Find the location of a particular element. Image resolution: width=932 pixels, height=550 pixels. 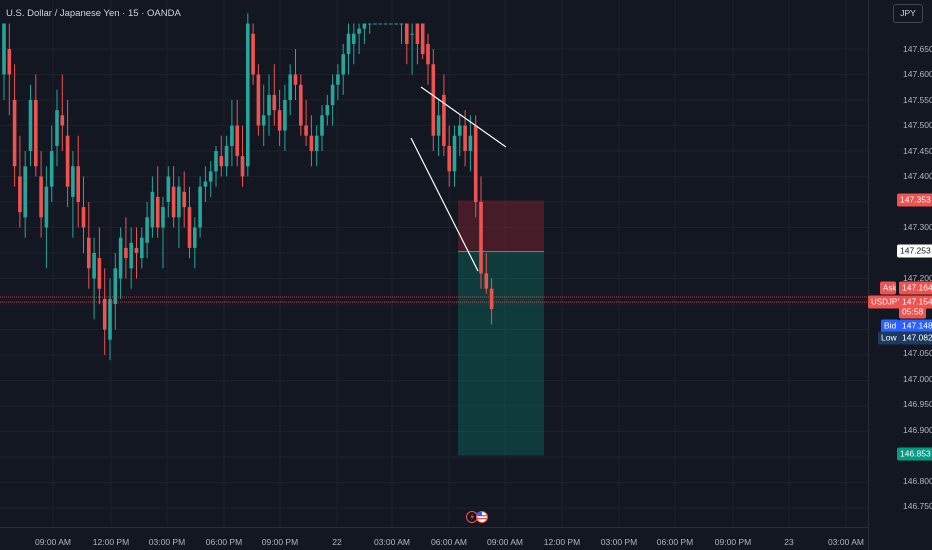

price-tick-label: 147.300 is located at coordinates (917, 227).